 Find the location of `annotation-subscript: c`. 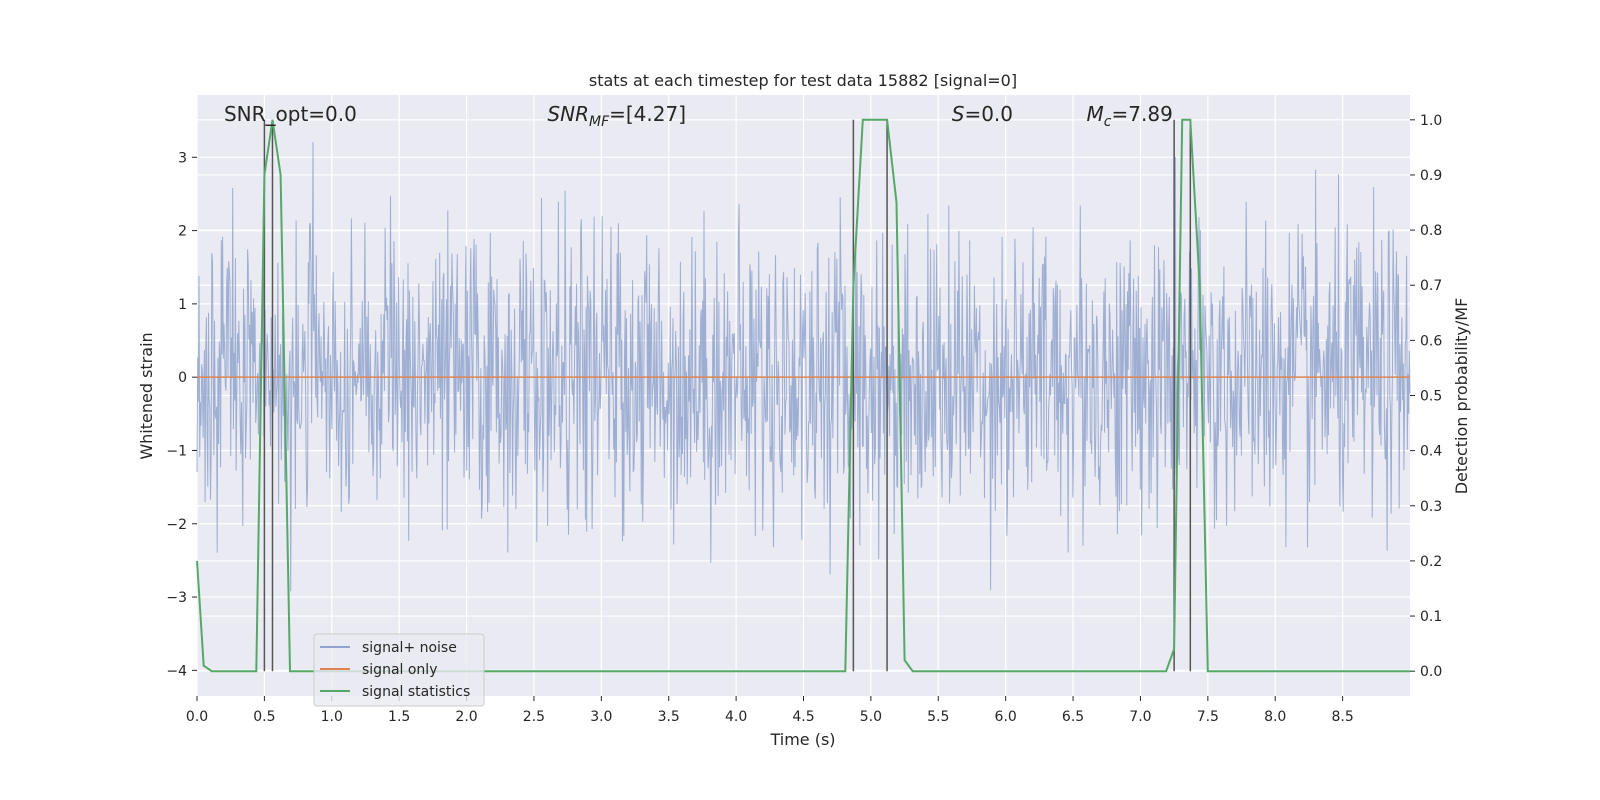

annotation-subscript: c is located at coordinates (1108, 122).